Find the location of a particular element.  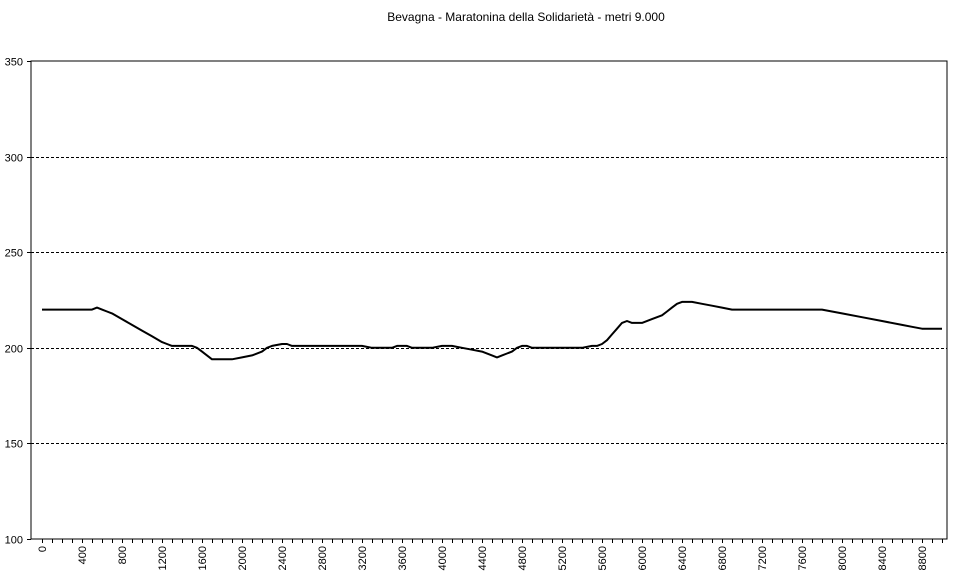

x-tick-label: 2000 is located at coordinates (243, 558).